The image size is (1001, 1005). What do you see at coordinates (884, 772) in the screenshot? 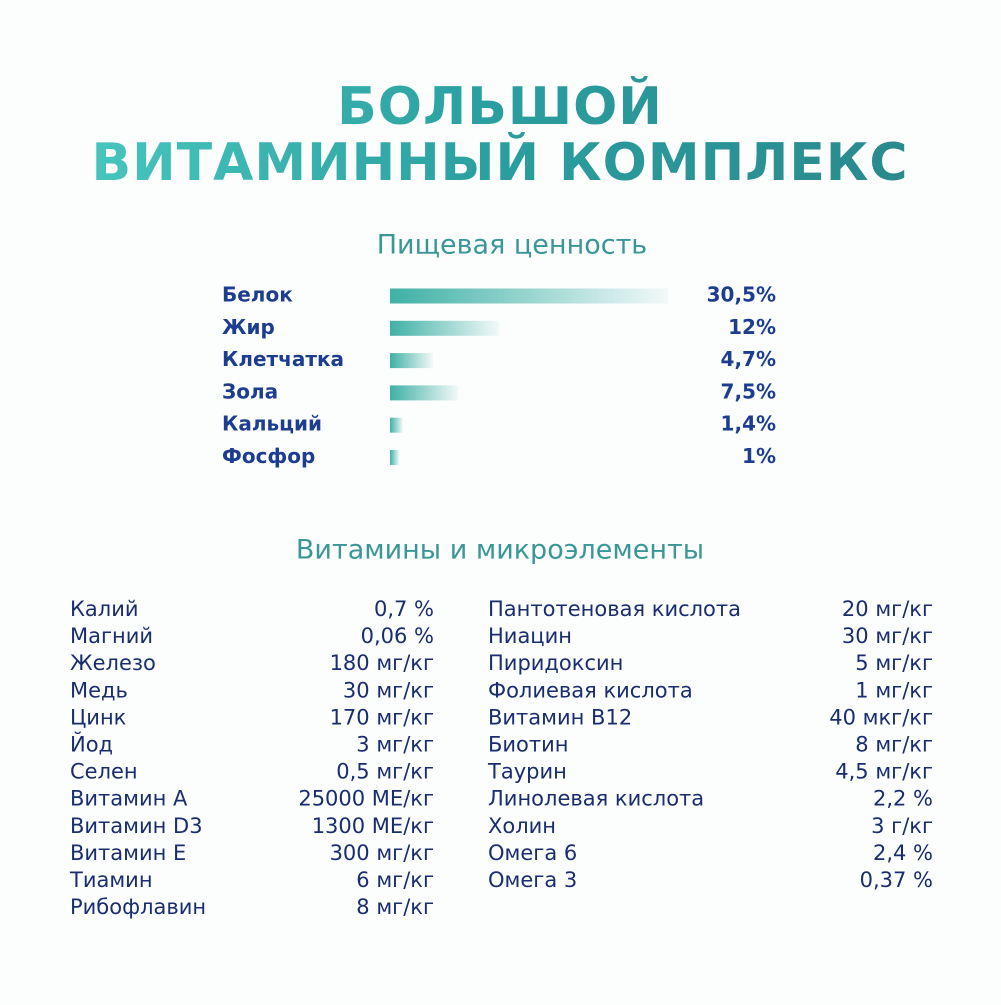
I see `nutrient-amount: 4,5 мг/кг` at bounding box center [884, 772].